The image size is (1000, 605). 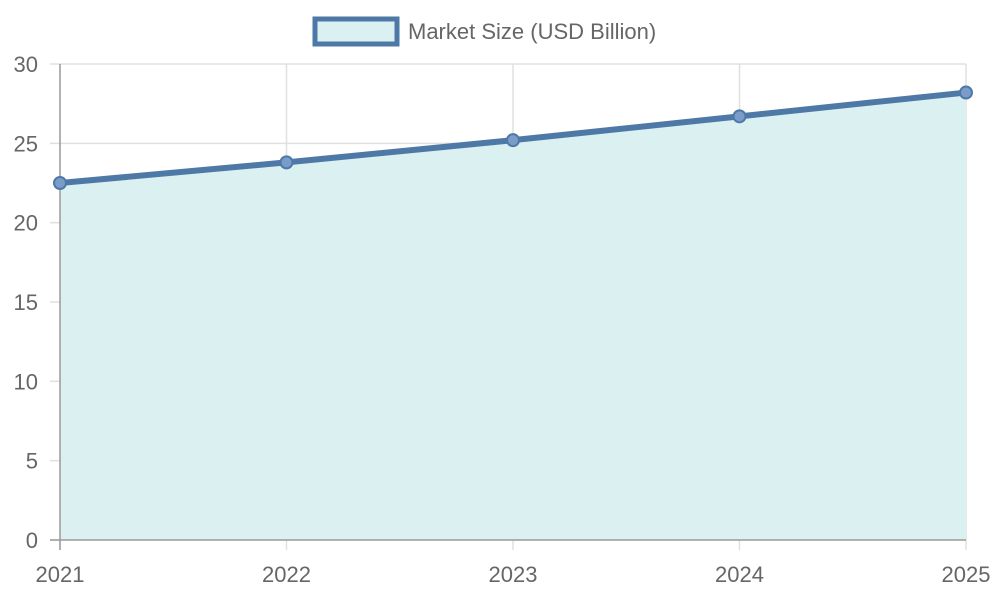 I want to click on y-tick-label: 30, so click(x=26, y=64).